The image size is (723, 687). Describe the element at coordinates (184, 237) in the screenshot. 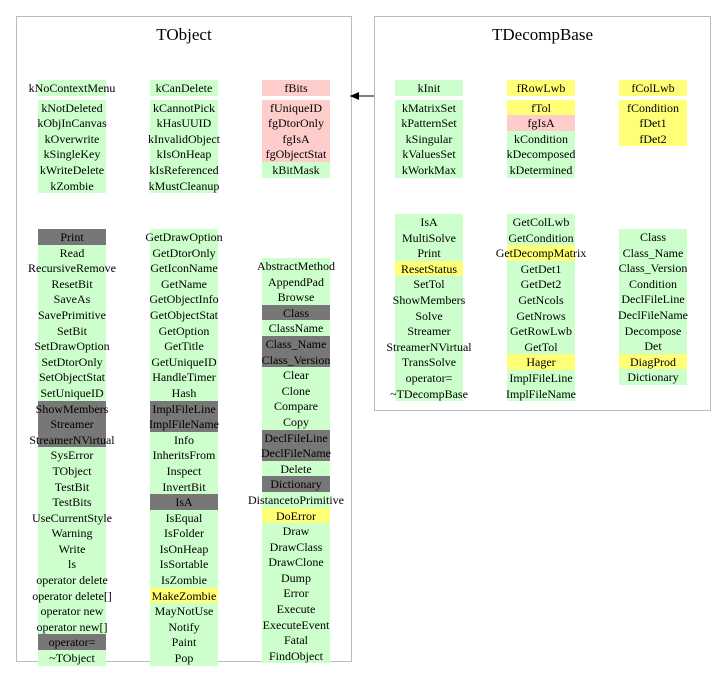

I see `method-item: GetDrawOption` at that location.